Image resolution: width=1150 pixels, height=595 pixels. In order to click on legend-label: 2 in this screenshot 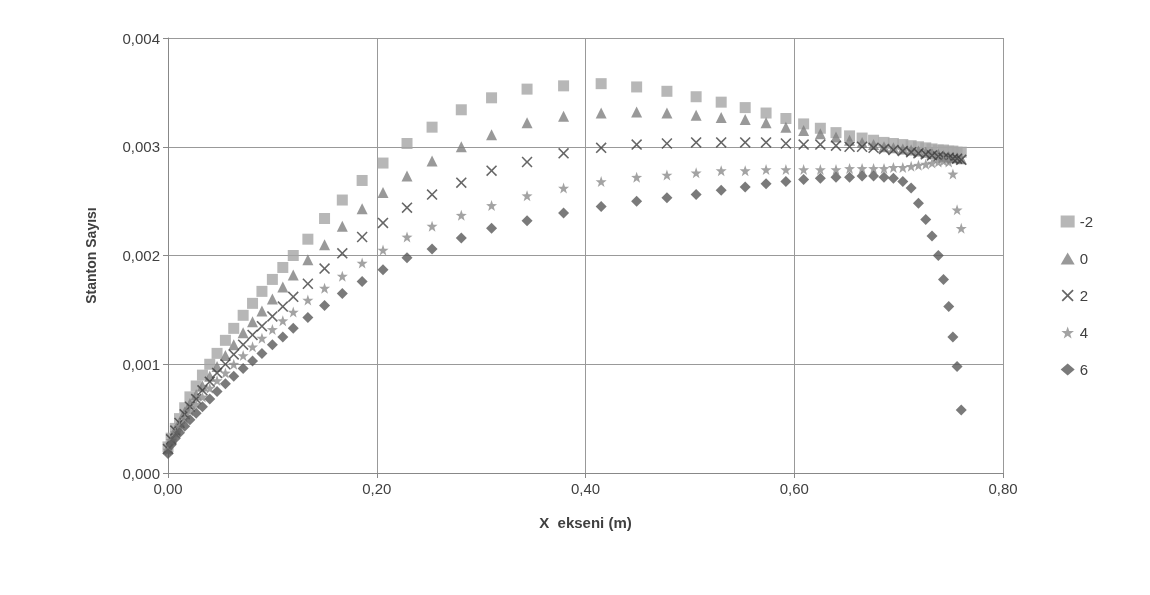, I will do `click(1084, 295)`.